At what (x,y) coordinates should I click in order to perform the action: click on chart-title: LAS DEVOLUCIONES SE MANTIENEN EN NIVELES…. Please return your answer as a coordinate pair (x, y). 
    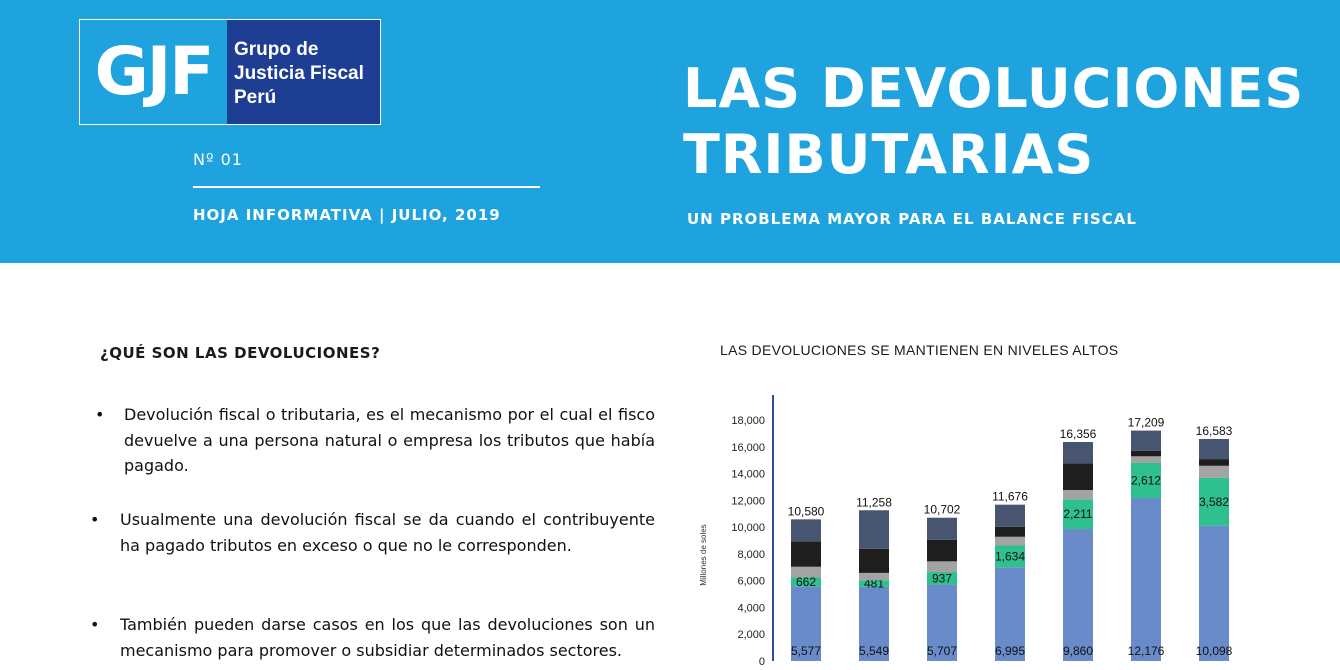
    Looking at the image, I should click on (919, 350).